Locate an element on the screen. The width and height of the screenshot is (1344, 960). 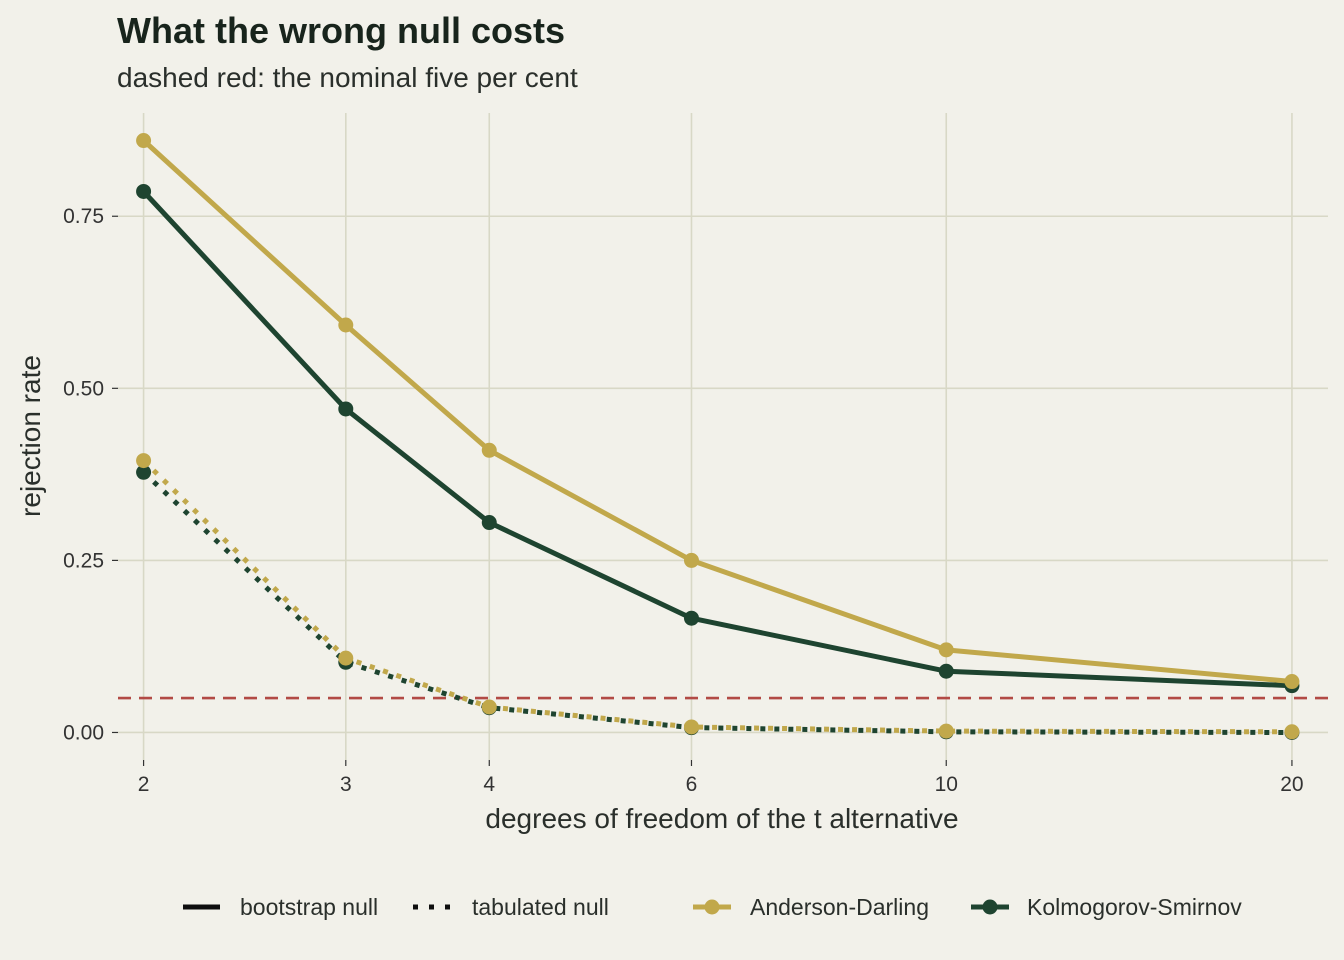
legend-marker-anderson-darling is located at coordinates (712, 907).